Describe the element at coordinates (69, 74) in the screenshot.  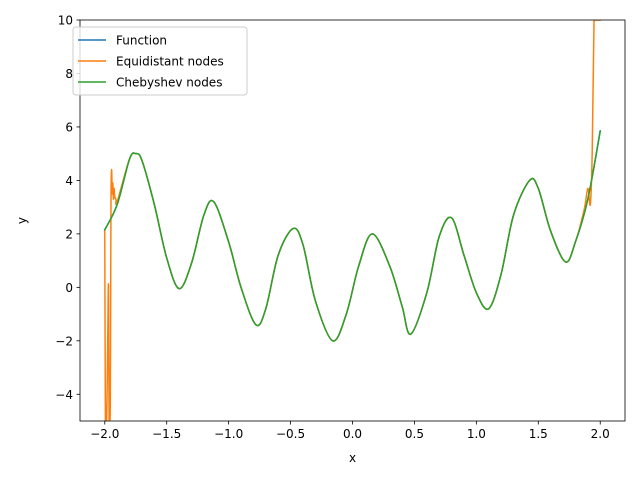
I see `y-tick-label: 8` at that location.